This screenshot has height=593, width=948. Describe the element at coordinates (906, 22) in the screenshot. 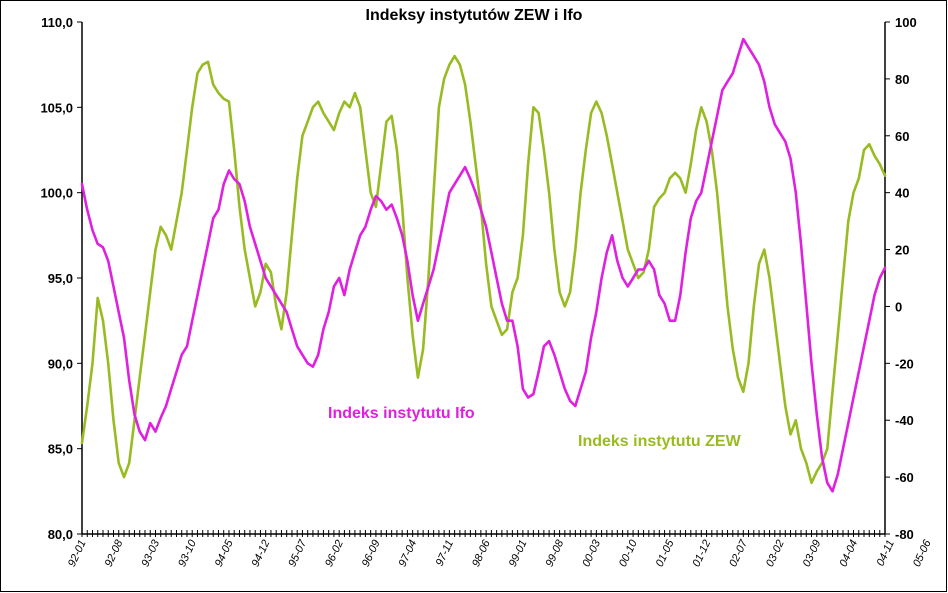

I see `y-right-tick-label: 100` at that location.